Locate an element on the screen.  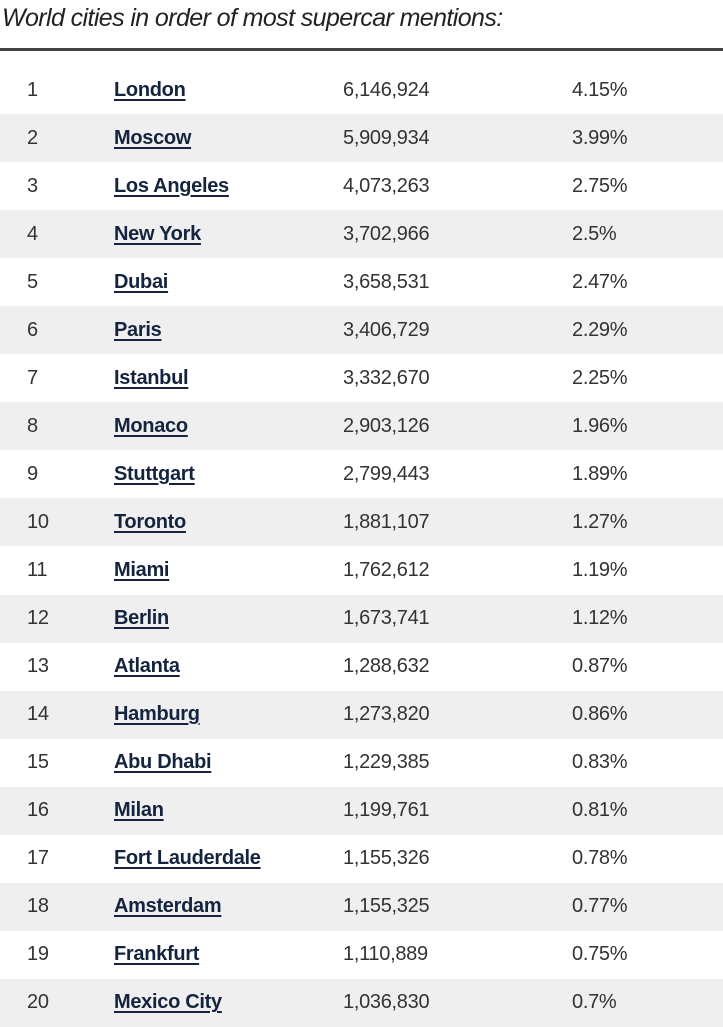
mentions-cell: 1,110,889 is located at coordinates (385, 954).